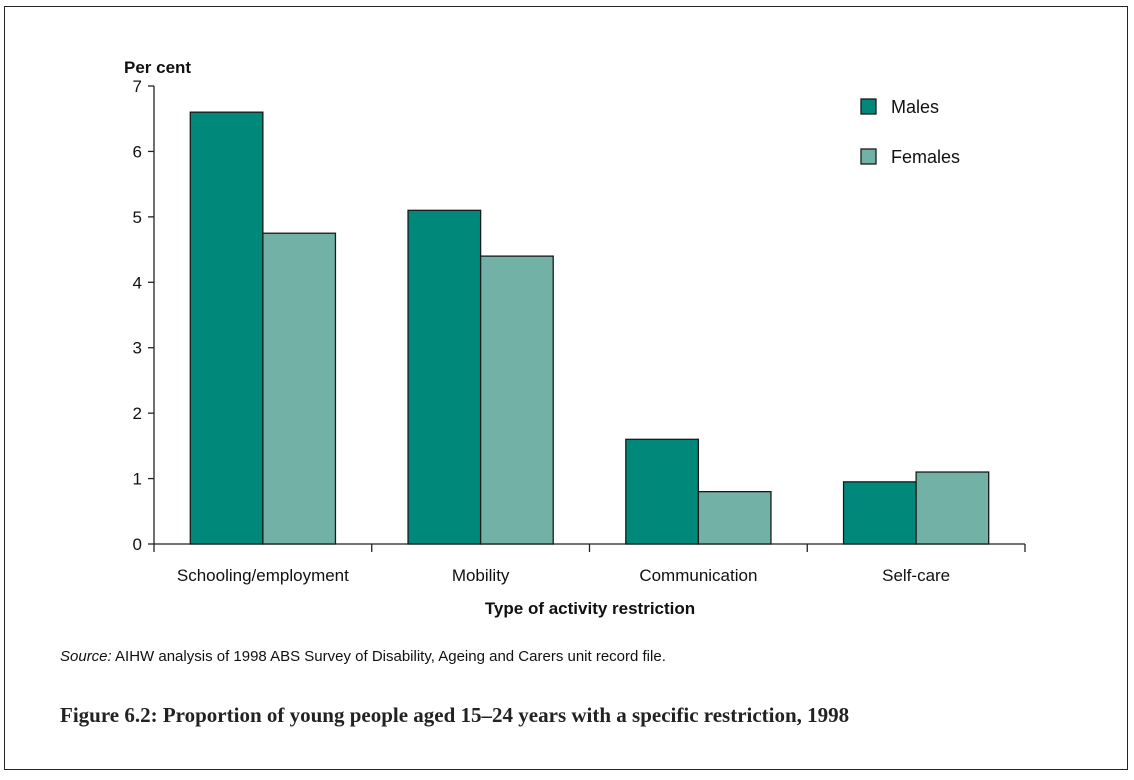 The width and height of the screenshot is (1134, 780). What do you see at coordinates (157, 67) in the screenshot?
I see `y-axis-title: Per cent` at bounding box center [157, 67].